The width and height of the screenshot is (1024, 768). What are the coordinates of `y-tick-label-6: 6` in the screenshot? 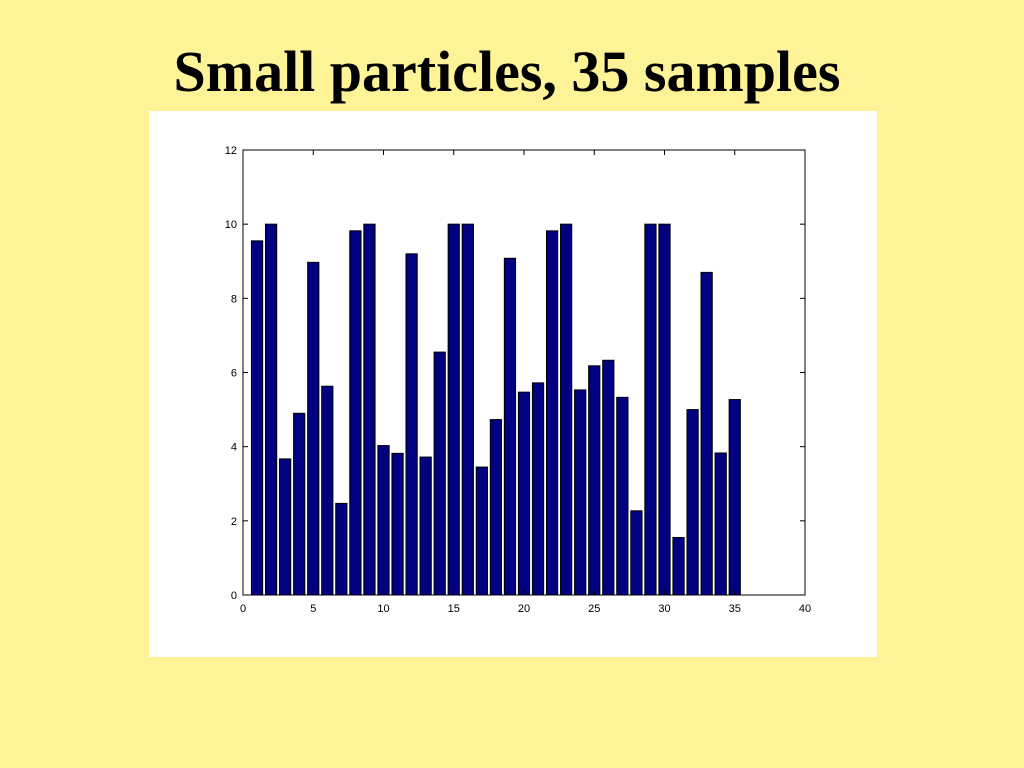 It's located at (234, 374).